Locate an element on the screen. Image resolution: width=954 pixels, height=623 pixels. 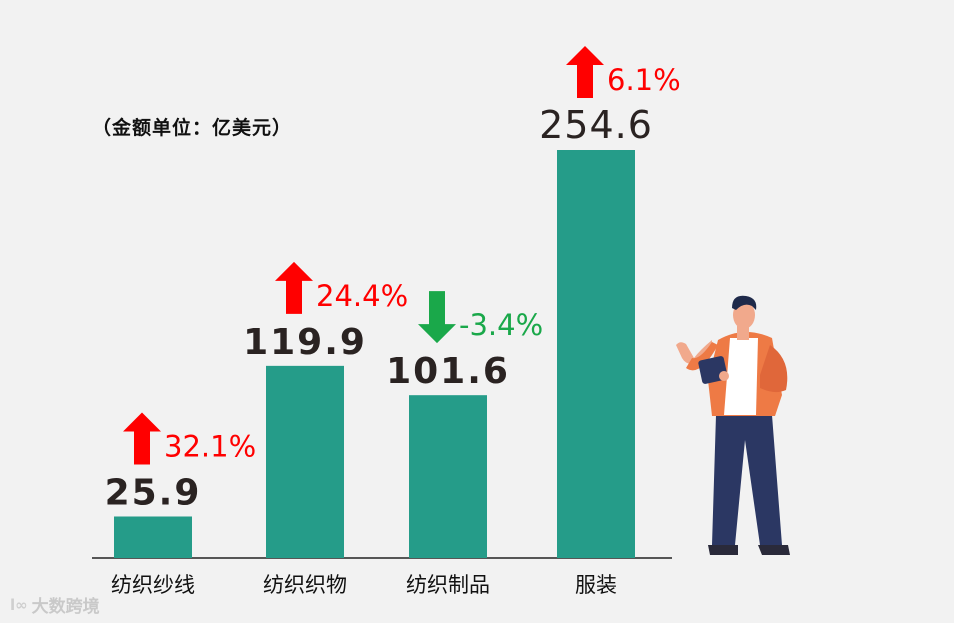
value-label-1: 25.9 is located at coordinates (153, 492).